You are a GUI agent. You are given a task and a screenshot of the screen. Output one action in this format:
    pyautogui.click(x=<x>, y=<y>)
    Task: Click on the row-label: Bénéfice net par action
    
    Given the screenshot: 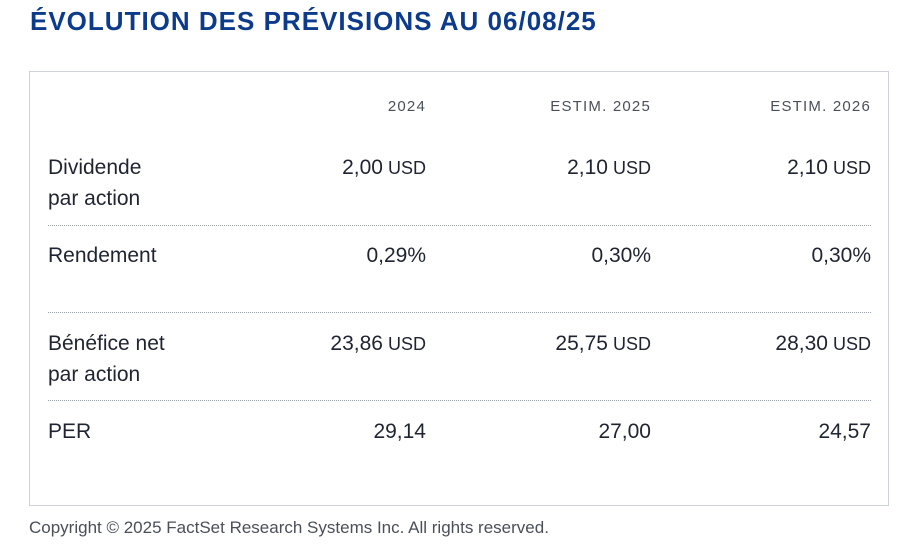 What is the action you would take?
    pyautogui.click(x=106, y=359)
    